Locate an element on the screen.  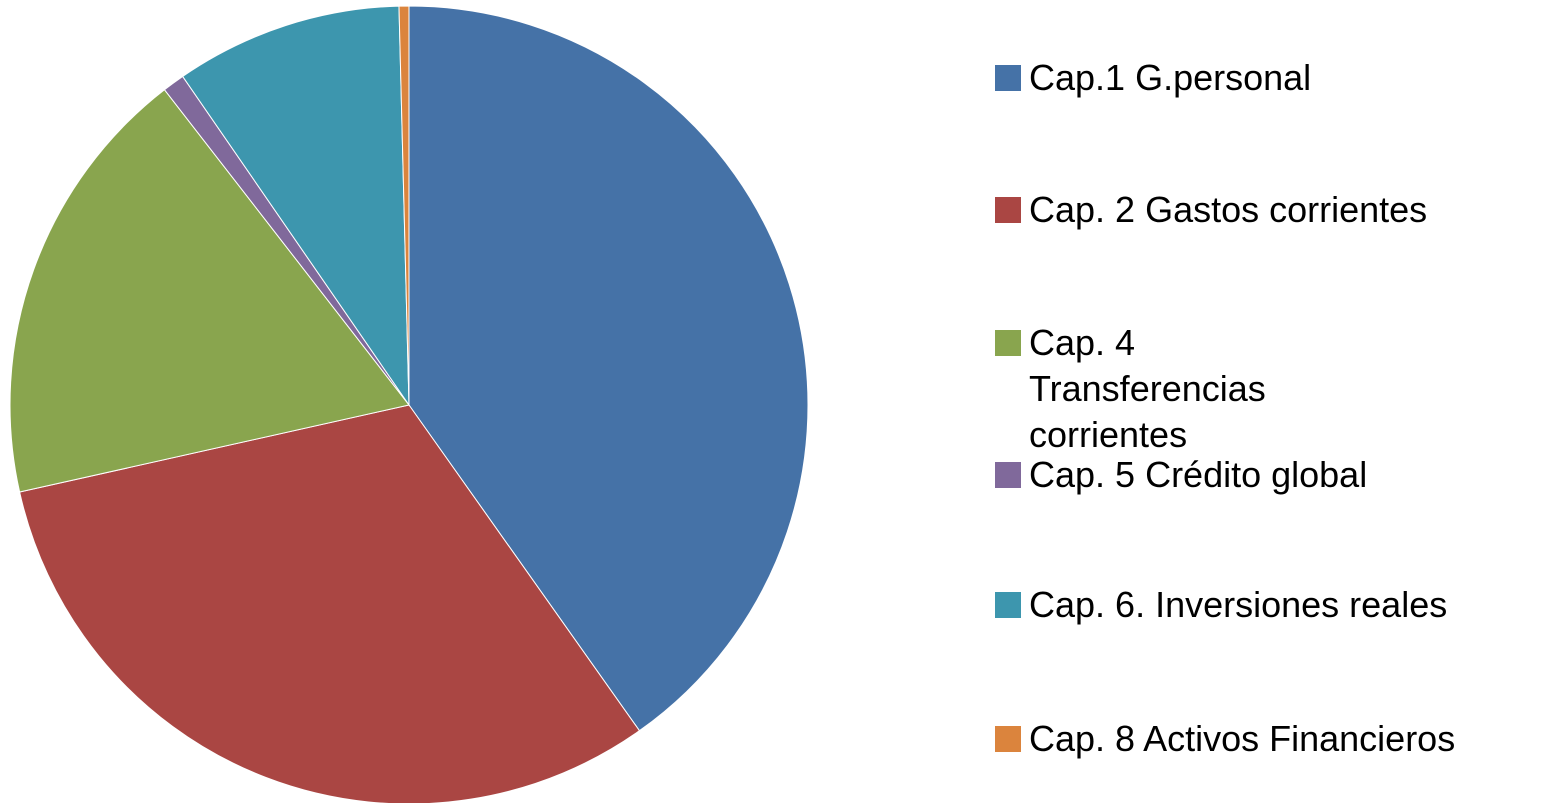
legend-label: Cap. 6. Inversiones reales is located at coordinates (1238, 604).